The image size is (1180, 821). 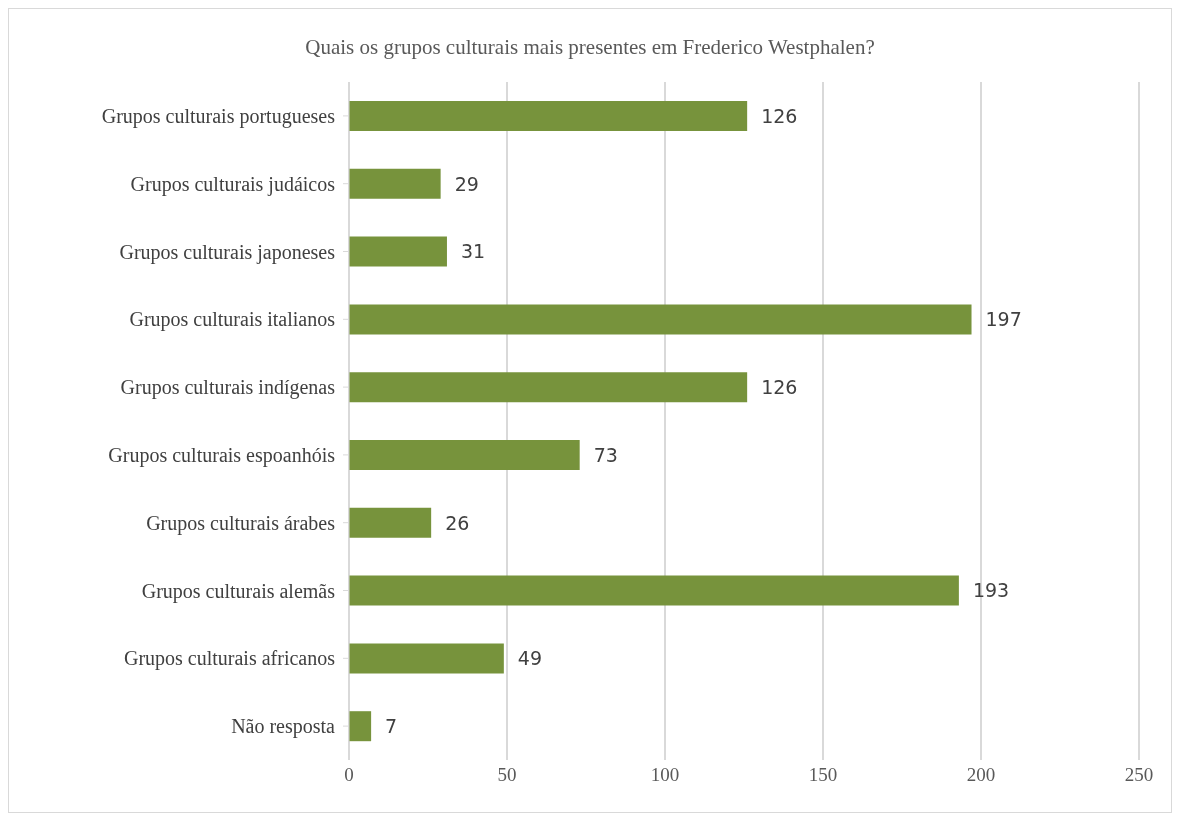 I want to click on y-tick-label: Grupos culturais árabes, so click(x=241, y=523).